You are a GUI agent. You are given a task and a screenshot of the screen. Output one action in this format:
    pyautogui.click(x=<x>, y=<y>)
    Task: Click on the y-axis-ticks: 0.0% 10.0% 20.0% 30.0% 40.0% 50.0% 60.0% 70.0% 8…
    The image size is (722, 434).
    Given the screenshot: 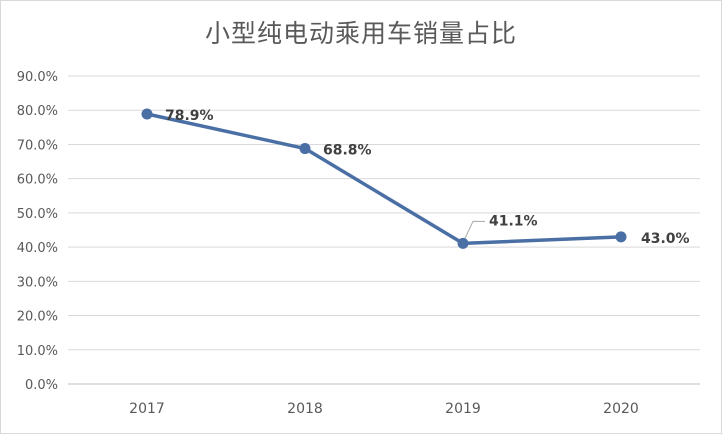 What is the action you would take?
    pyautogui.click(x=37, y=231)
    